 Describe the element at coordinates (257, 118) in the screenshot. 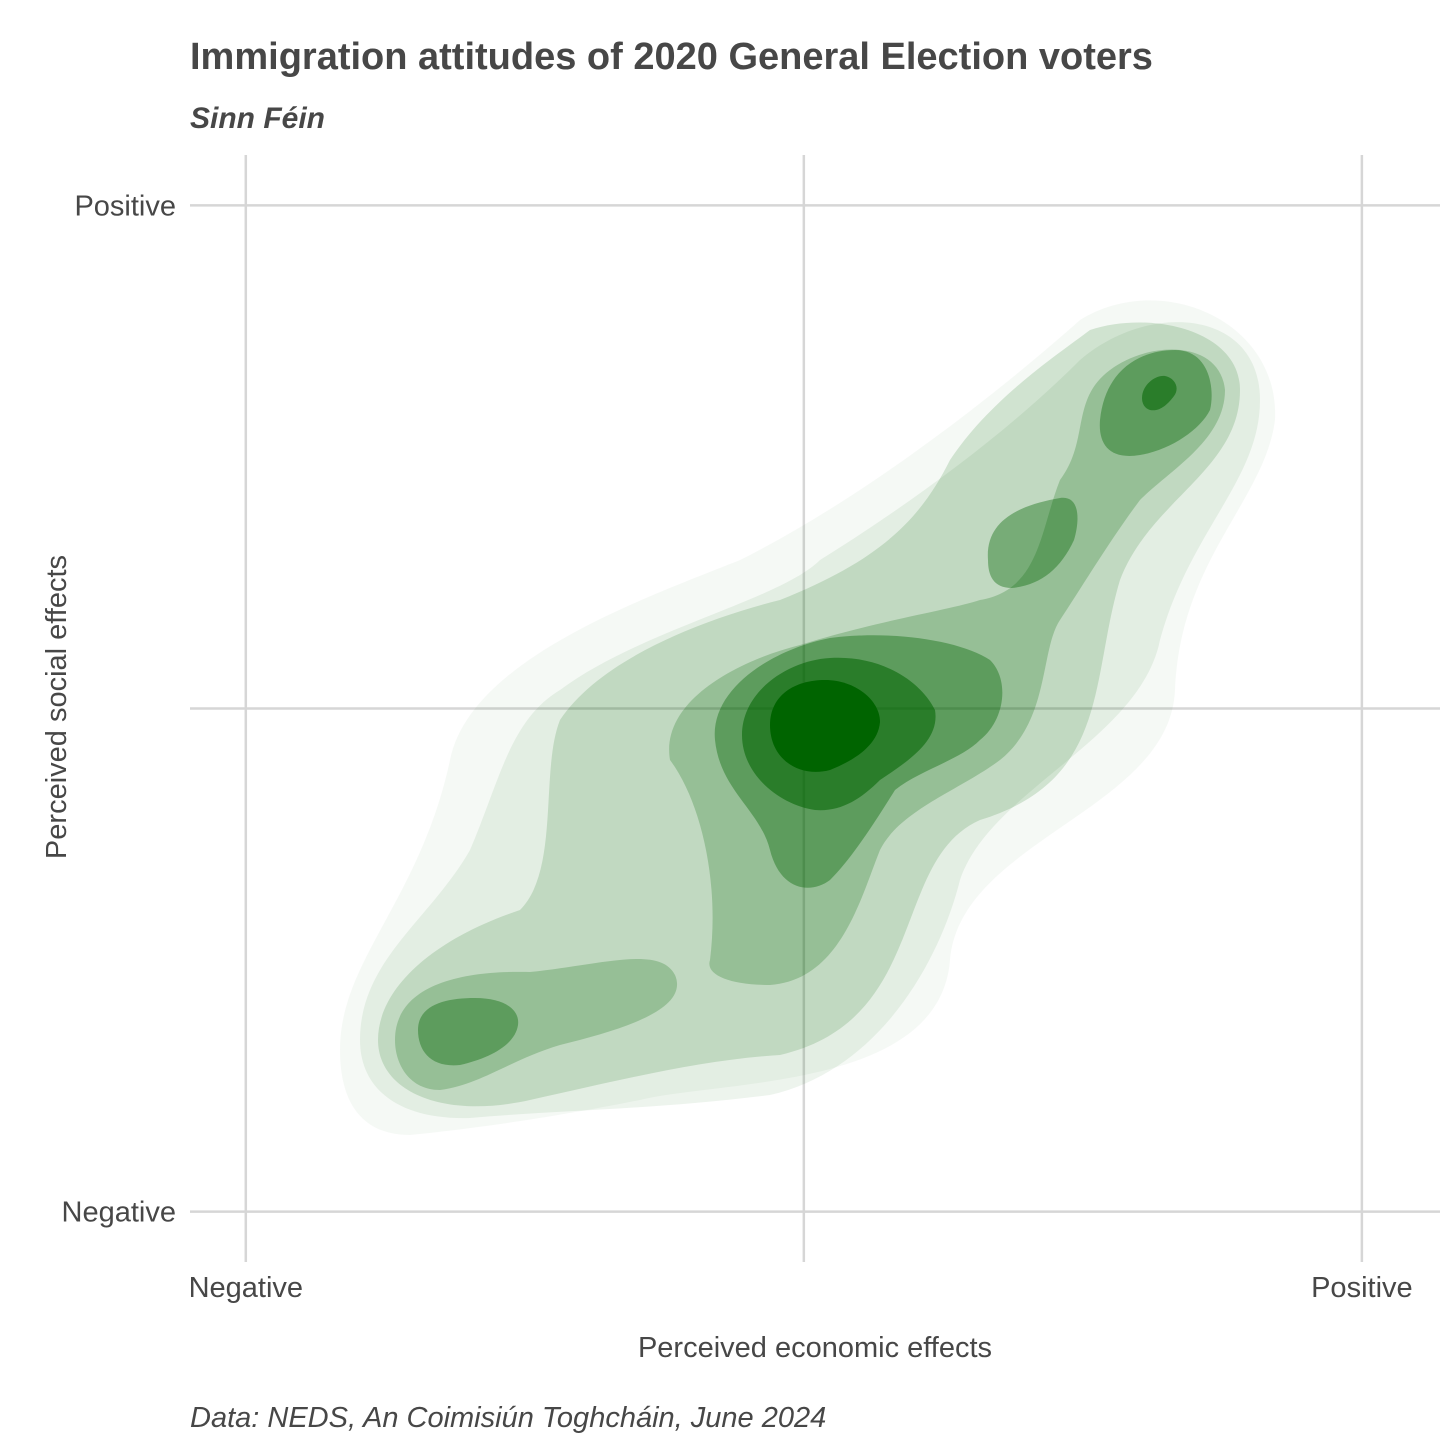

I see `chart-subtitle: Sinn Féin` at that location.